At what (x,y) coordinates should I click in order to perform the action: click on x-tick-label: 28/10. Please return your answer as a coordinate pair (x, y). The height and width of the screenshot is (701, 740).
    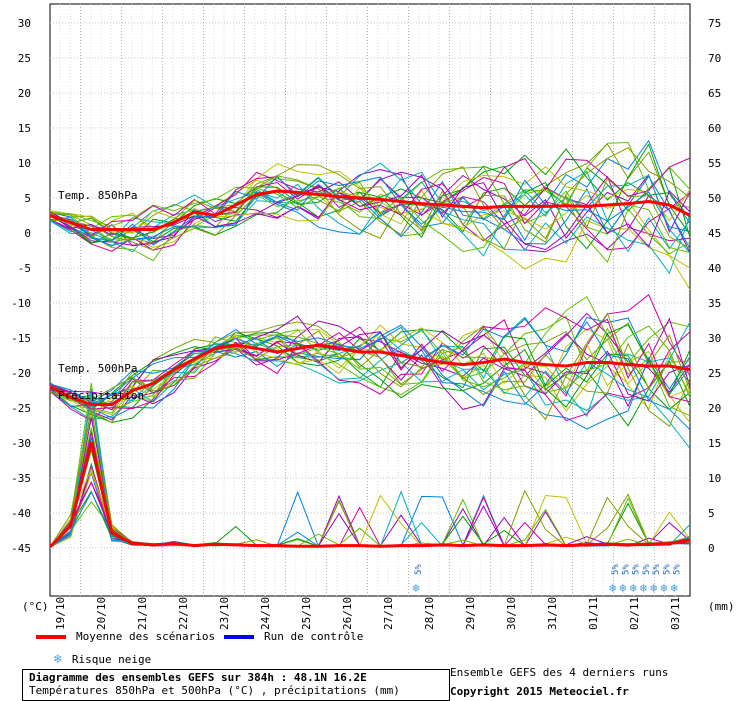
    Looking at the image, I should click on (429, 613).